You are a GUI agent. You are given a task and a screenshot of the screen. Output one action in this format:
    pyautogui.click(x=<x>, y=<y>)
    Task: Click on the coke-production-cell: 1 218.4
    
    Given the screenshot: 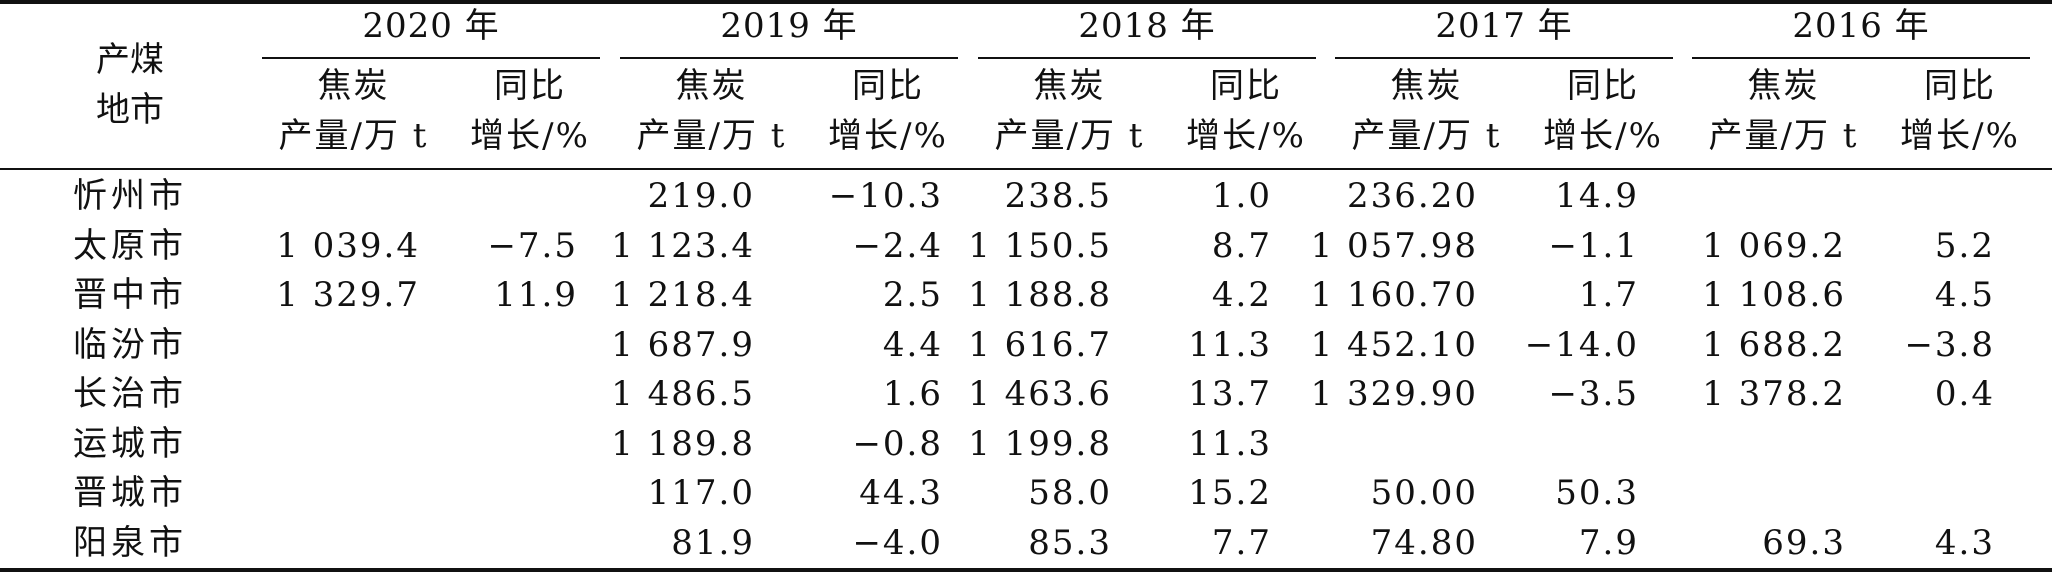 What is the action you would take?
    pyautogui.click(x=683, y=295)
    